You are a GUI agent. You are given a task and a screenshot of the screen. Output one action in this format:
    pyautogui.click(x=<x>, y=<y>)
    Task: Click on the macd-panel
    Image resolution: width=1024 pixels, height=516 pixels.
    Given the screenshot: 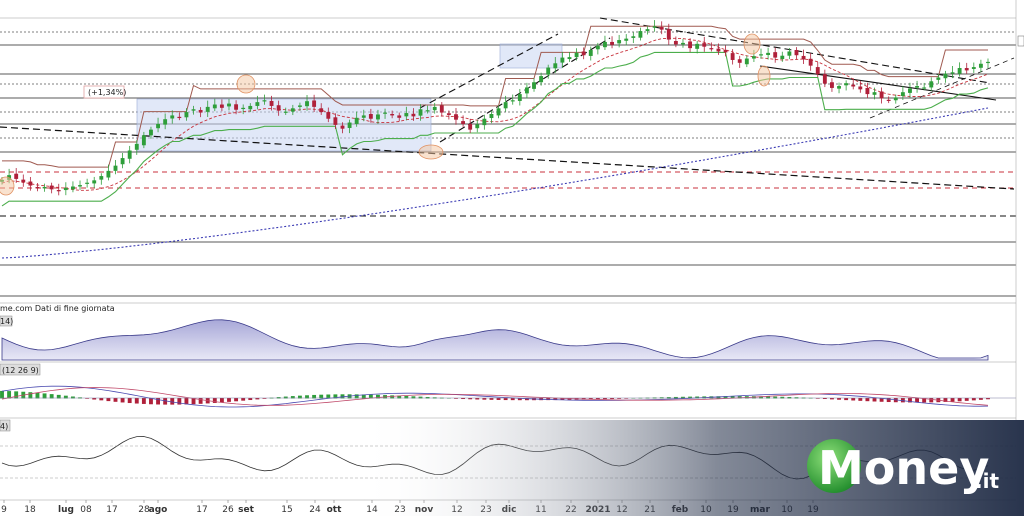 What is the action you would take?
    pyautogui.click(x=508, y=396)
    